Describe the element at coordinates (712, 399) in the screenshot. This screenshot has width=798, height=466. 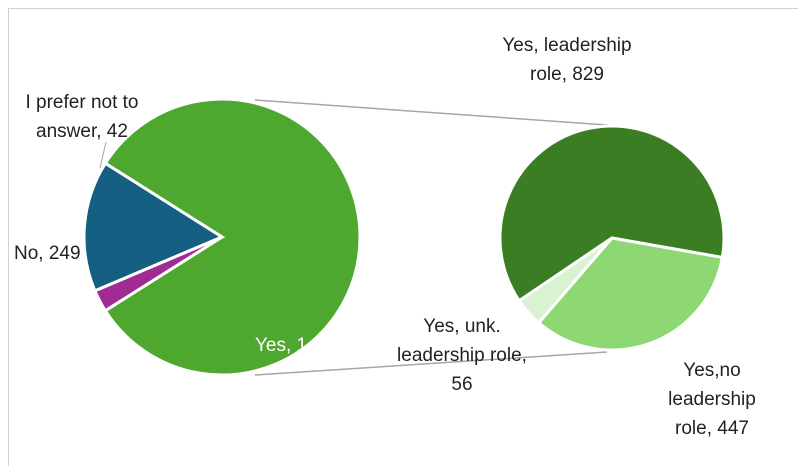
I see `data-label: Yes,no leadership role, 447` at that location.